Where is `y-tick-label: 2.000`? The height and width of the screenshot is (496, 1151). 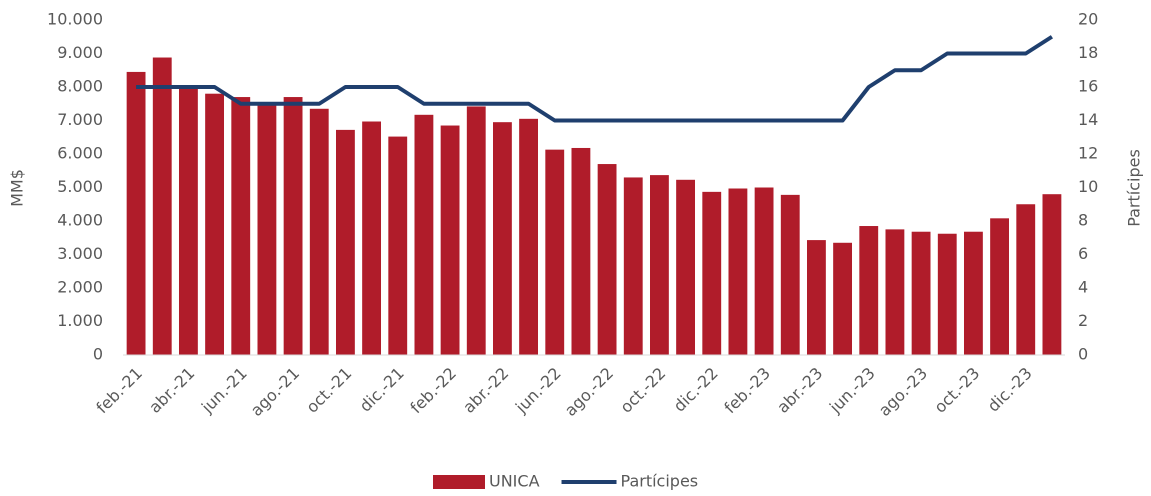 y-tick-label: 2.000 is located at coordinates (80, 287).